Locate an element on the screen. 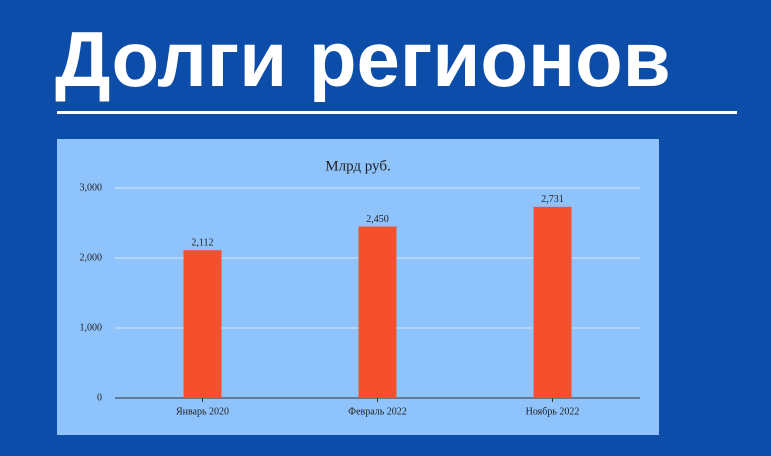  y-tick-label: 3,000 is located at coordinates (91, 187).